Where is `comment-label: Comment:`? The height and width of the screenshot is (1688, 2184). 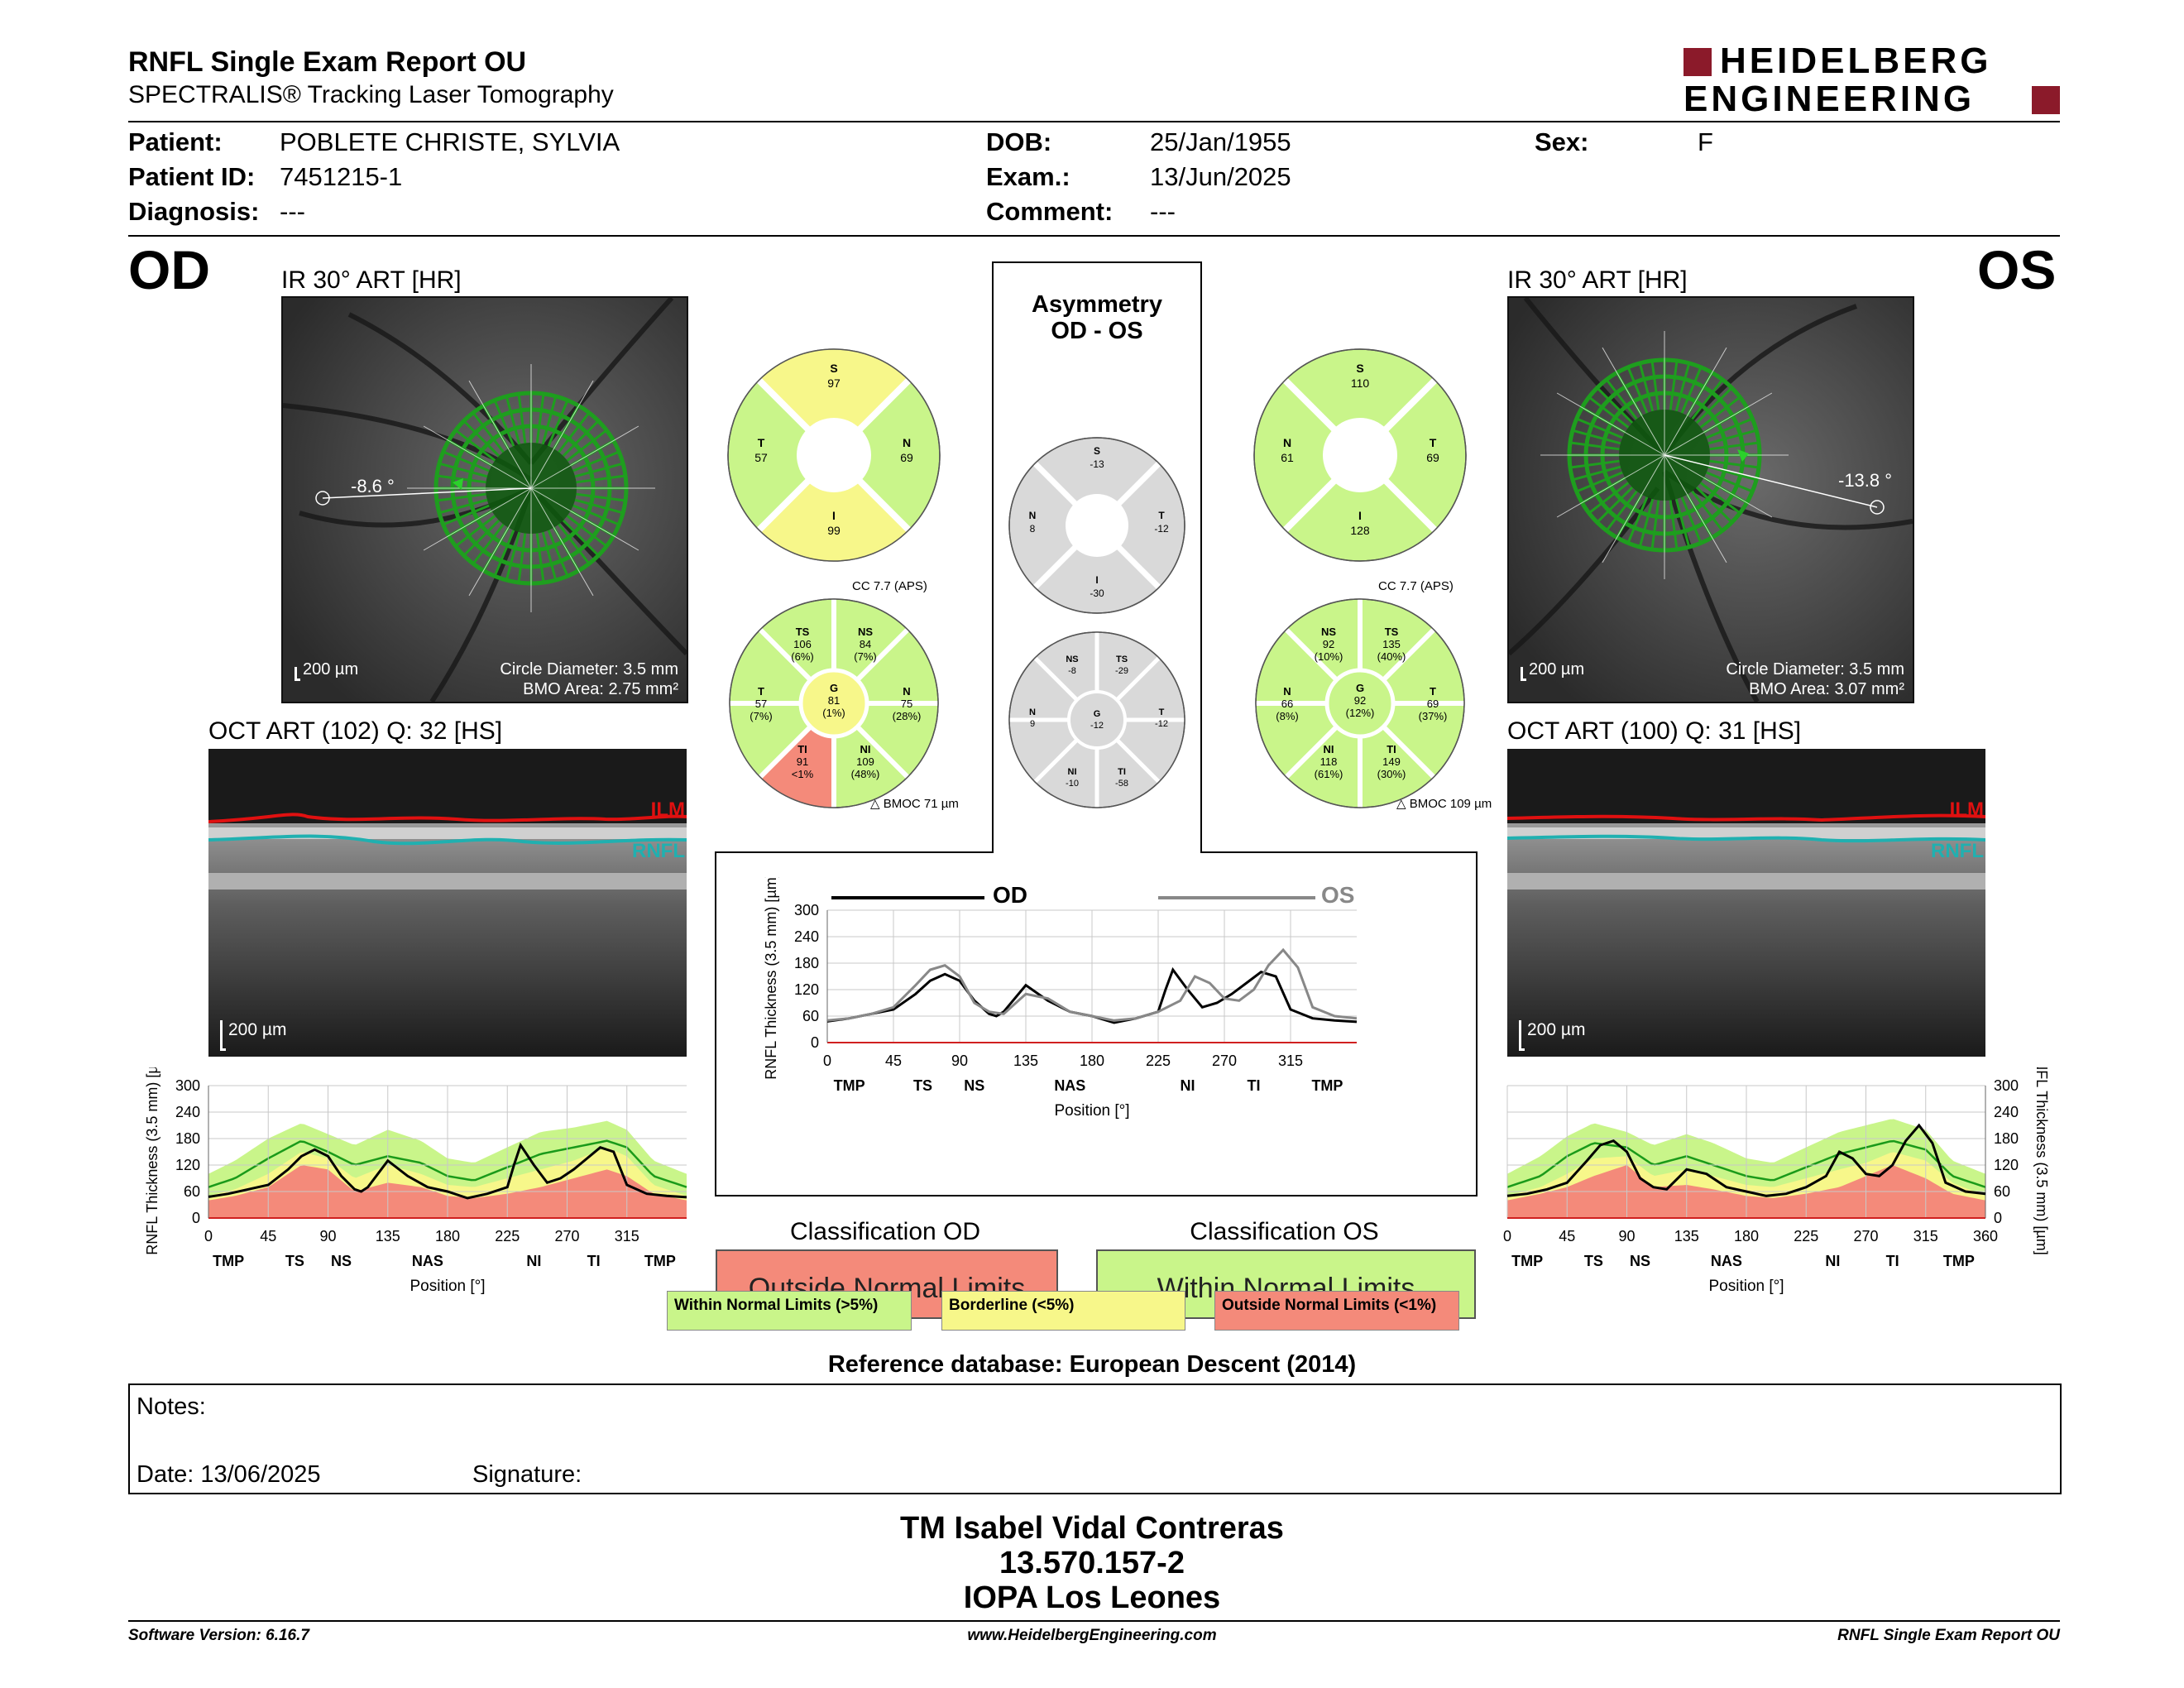
comment-label: Comment: is located at coordinates (1050, 211).